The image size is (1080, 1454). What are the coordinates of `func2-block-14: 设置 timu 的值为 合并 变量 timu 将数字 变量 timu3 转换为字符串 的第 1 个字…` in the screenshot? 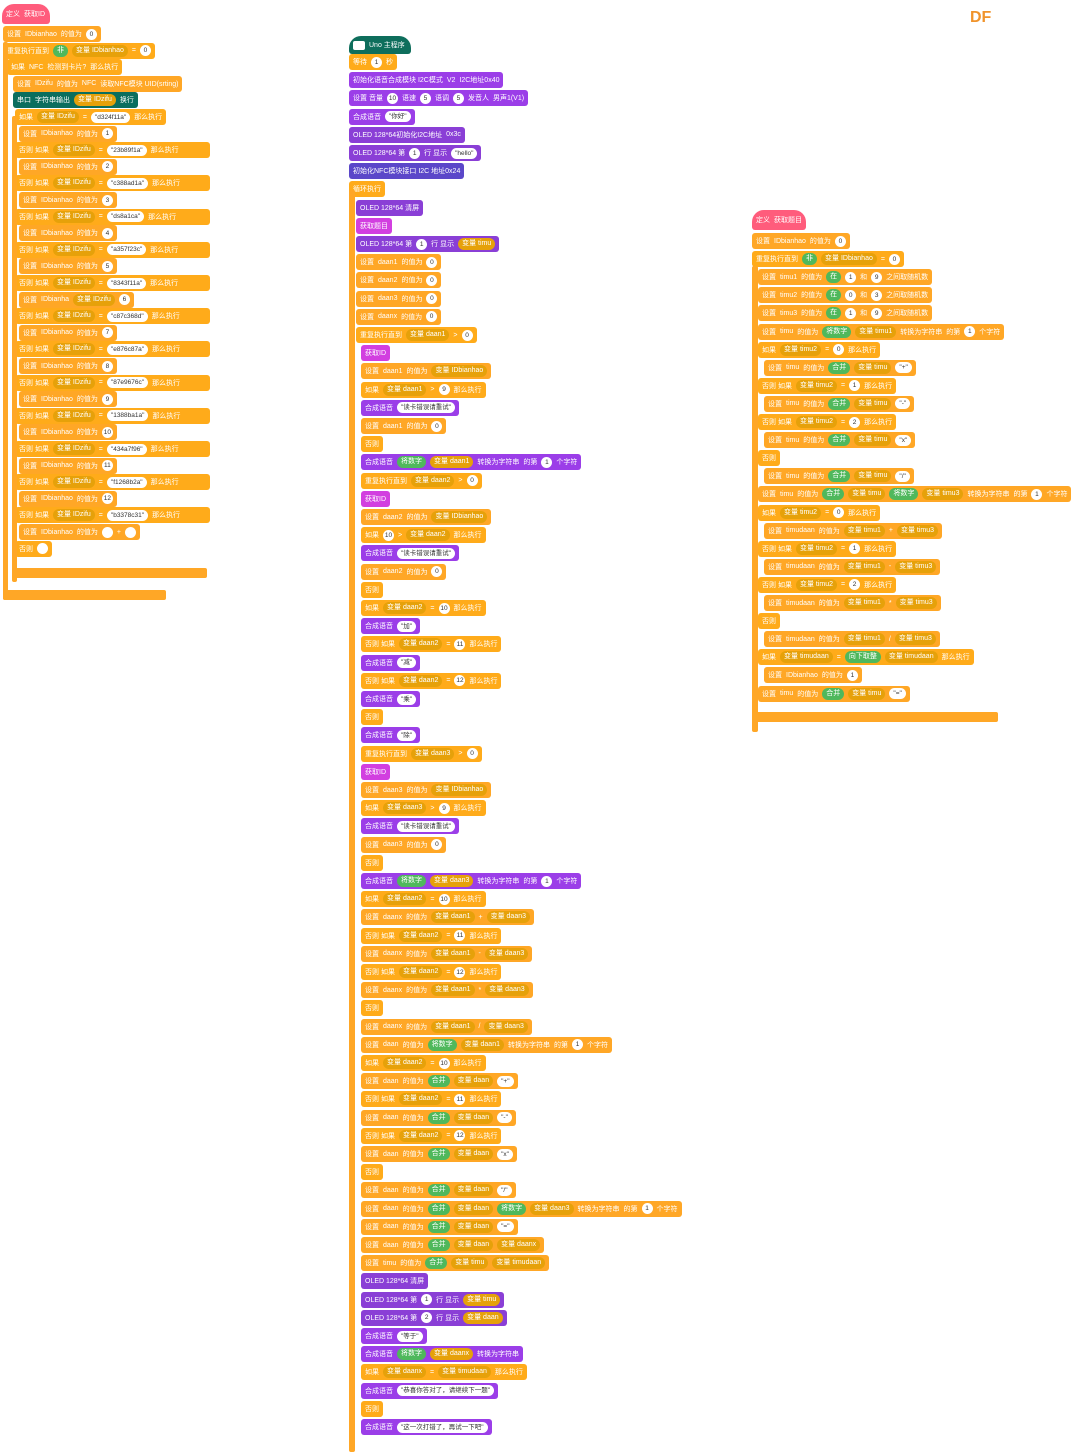 It's located at (915, 494).